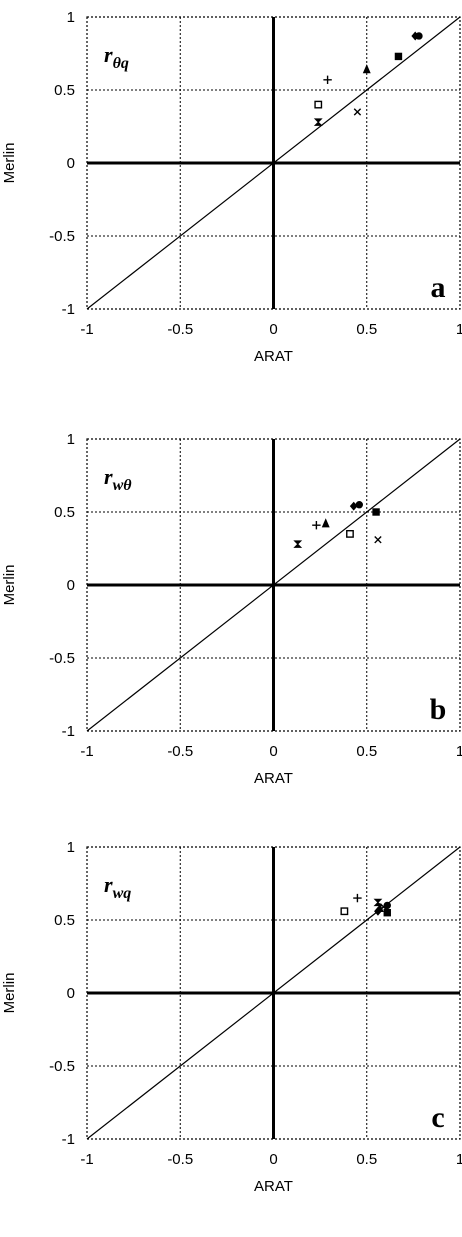  I want to click on panel-letter: b, so click(438, 709).